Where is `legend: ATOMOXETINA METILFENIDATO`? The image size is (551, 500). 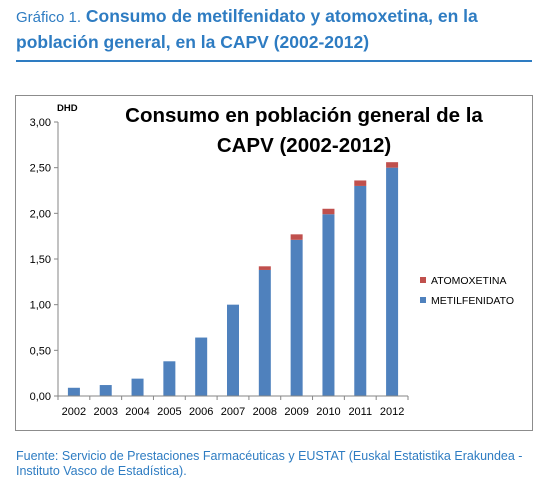 legend: ATOMOXETINA METILFENIDATO is located at coordinates (467, 291).